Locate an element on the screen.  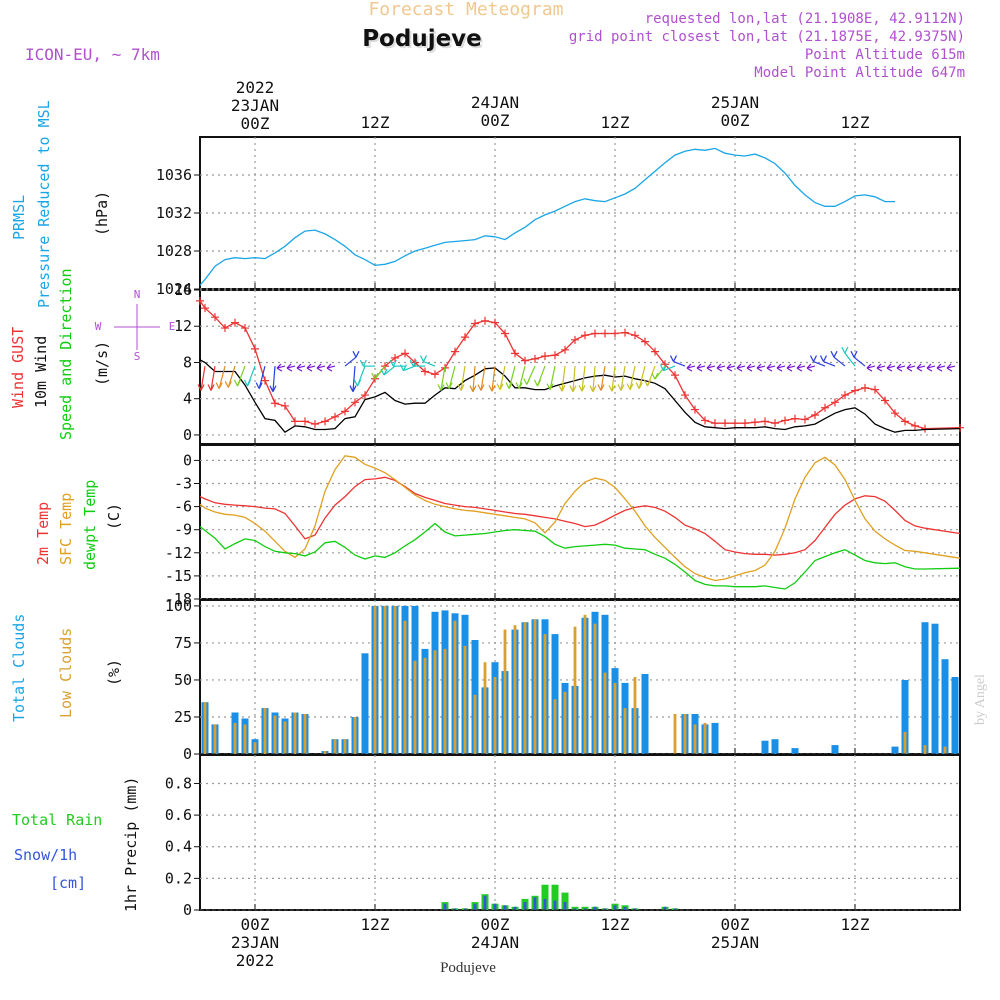
snow-unit-label: [cm] is located at coordinates (68, 883).